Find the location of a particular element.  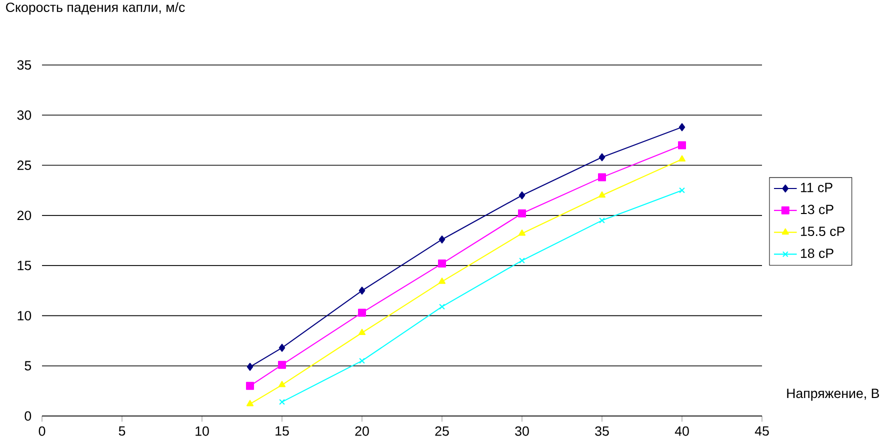

x-tick-label: 20 is located at coordinates (362, 431).